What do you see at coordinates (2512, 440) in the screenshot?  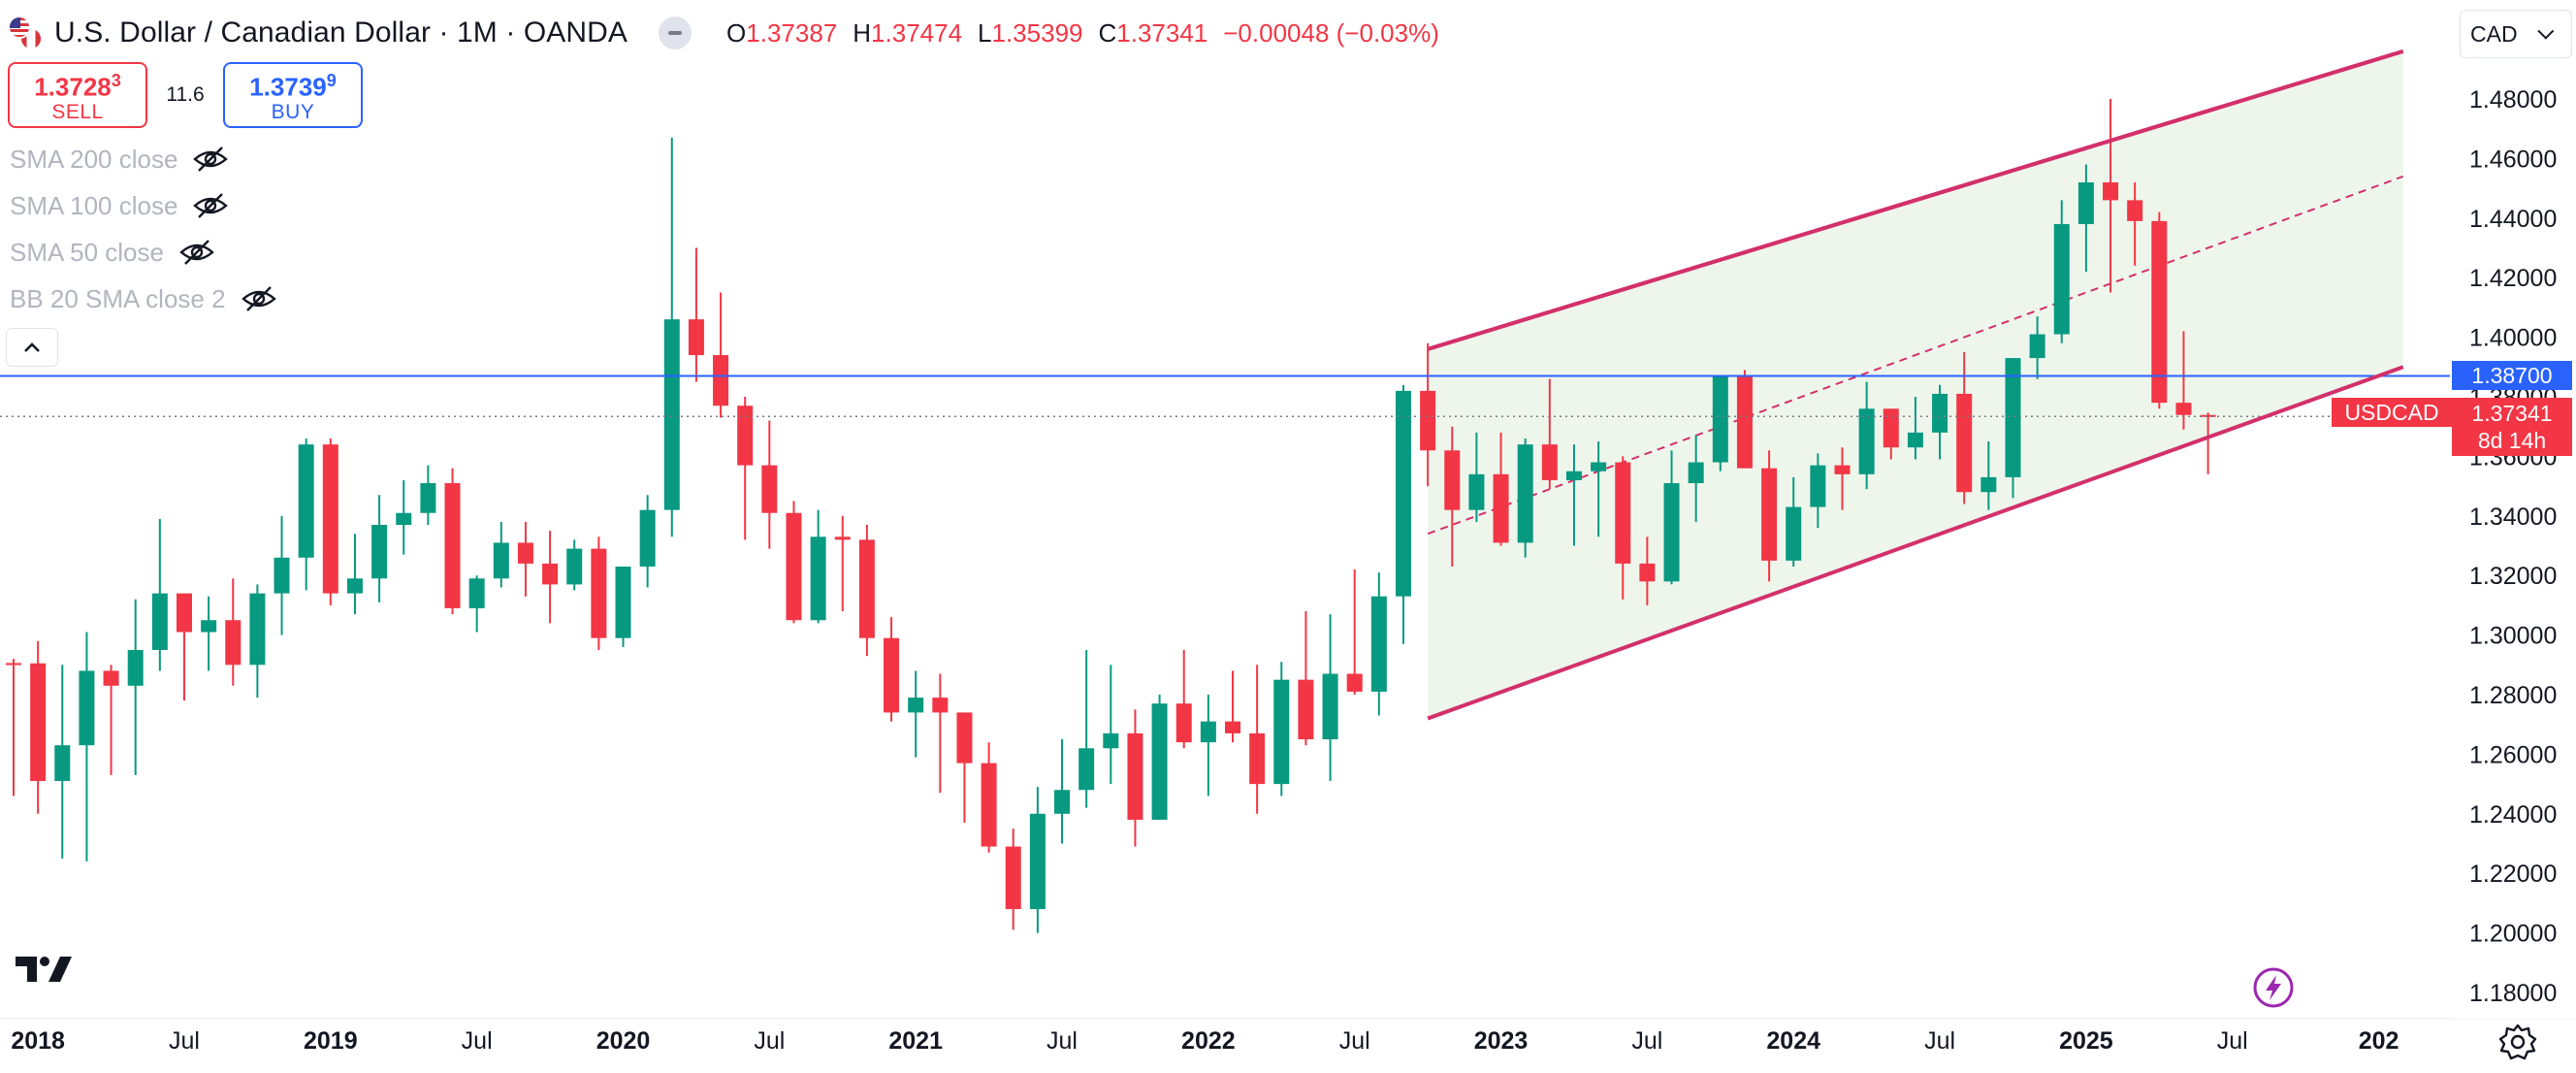 I see `bar-countdown: 8d 14h` at bounding box center [2512, 440].